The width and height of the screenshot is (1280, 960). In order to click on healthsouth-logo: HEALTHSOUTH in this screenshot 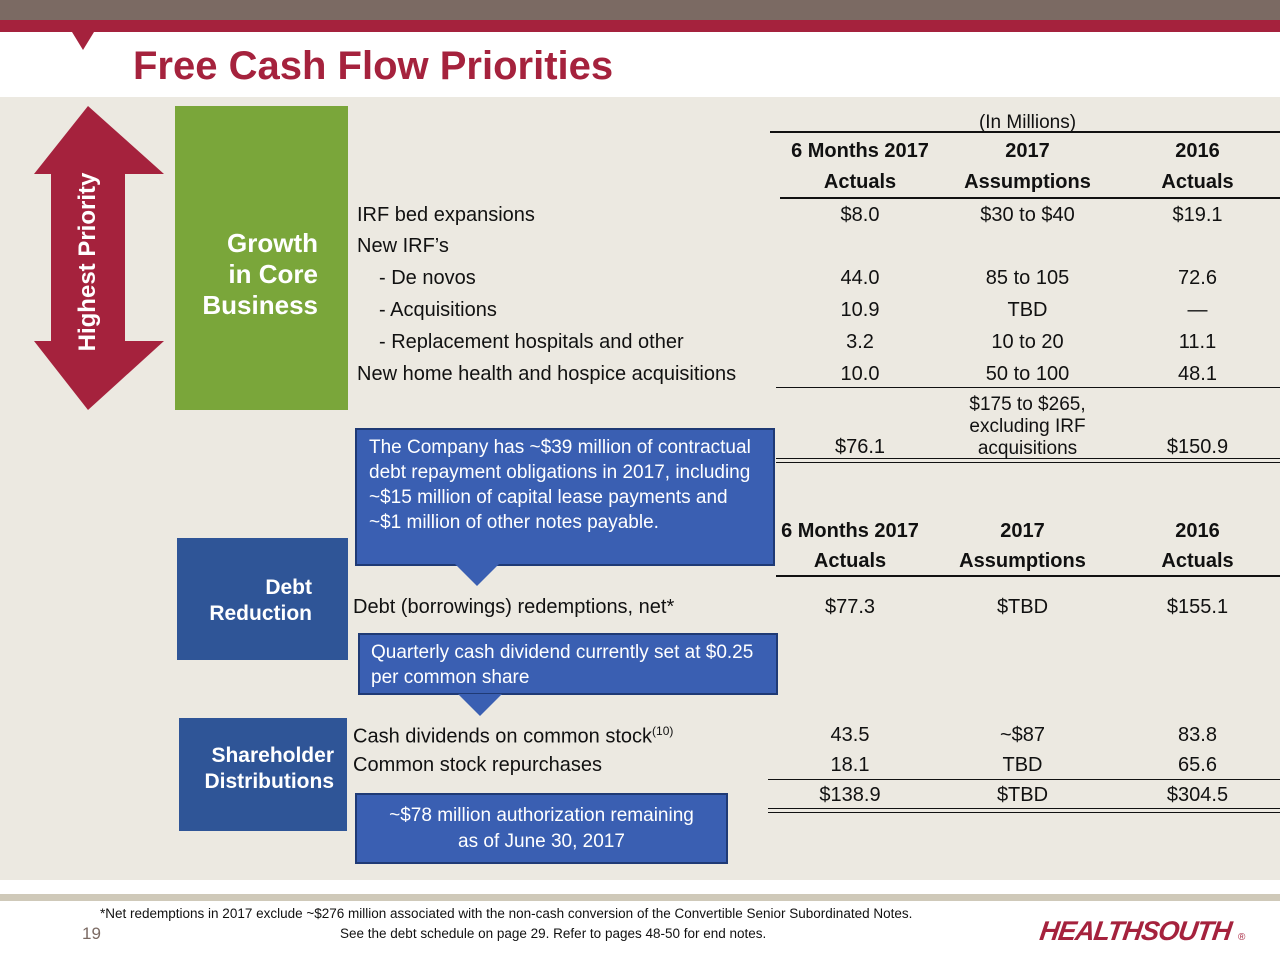, I will do `click(1135, 931)`.